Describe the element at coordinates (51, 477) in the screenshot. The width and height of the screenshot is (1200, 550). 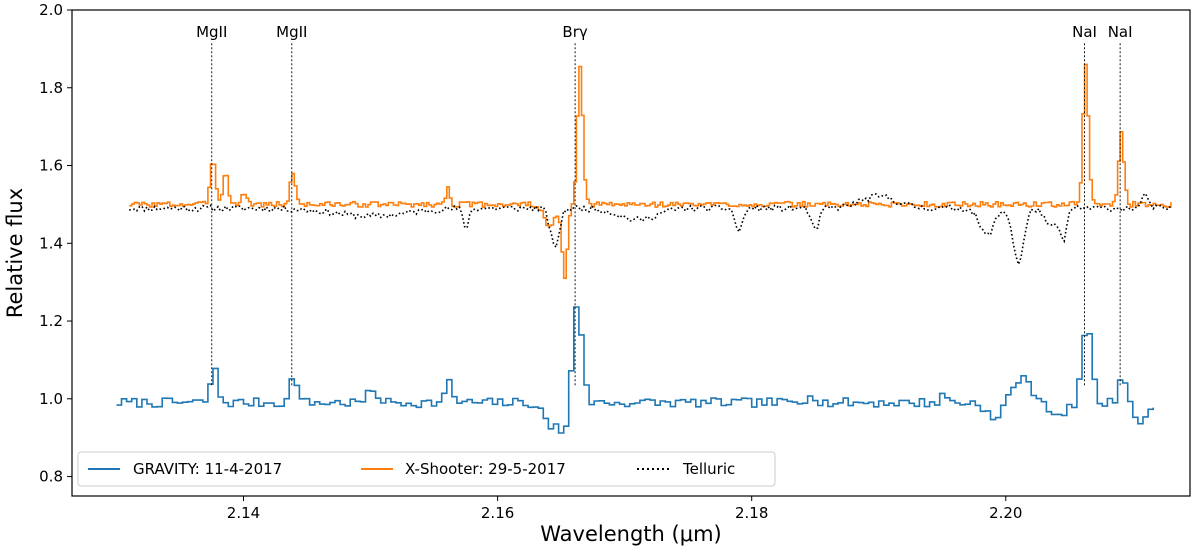
I see `y-tick-label: 0.8` at that location.